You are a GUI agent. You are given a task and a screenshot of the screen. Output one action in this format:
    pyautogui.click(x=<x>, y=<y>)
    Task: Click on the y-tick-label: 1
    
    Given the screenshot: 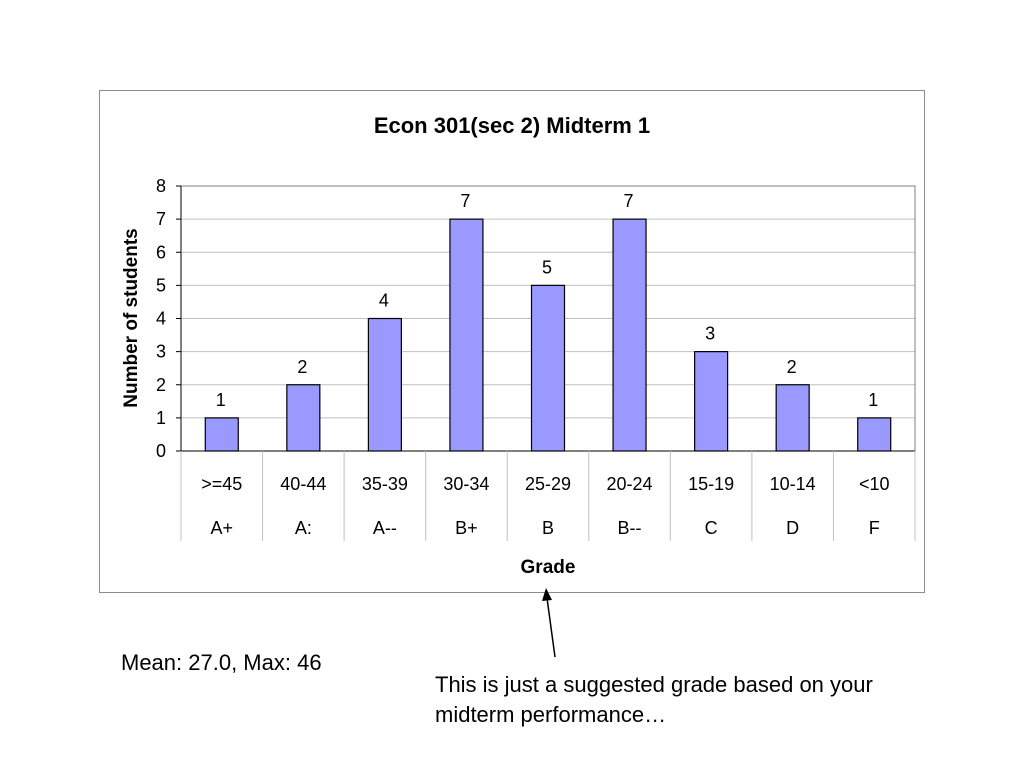 What is the action you would take?
    pyautogui.click(x=161, y=418)
    